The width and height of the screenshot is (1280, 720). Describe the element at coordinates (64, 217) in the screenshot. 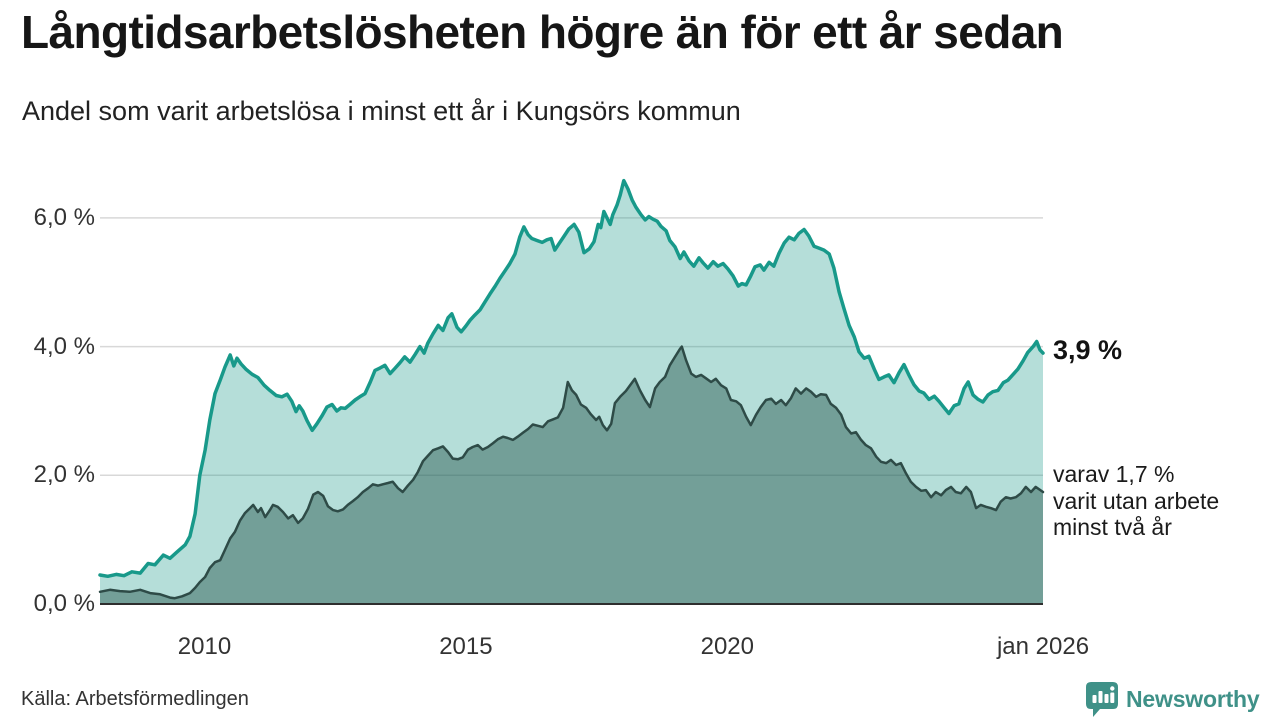

I see `y-axis-tick-label: 6,0 %` at that location.